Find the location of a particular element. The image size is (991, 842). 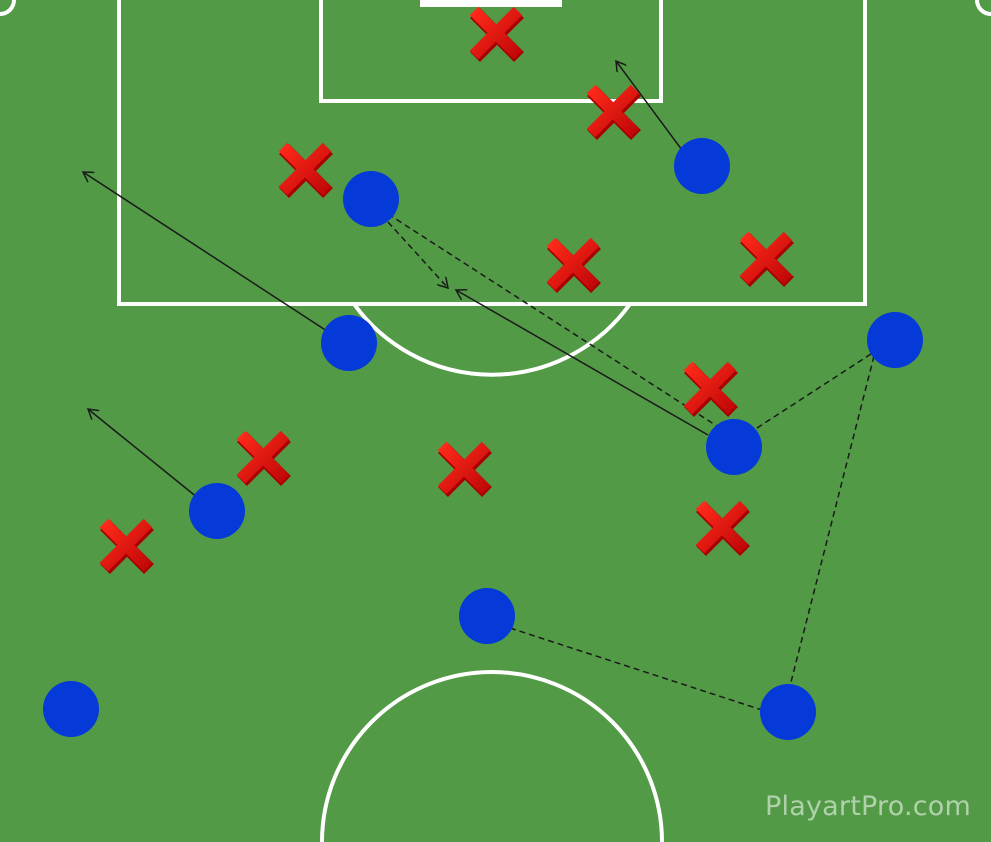

goal-area is located at coordinates (491, 51).